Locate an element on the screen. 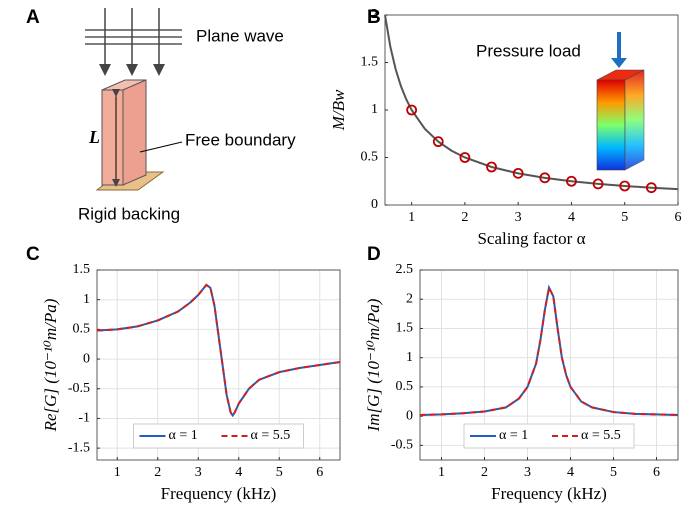  y-tick-label: -1 is located at coordinates (84, 418).